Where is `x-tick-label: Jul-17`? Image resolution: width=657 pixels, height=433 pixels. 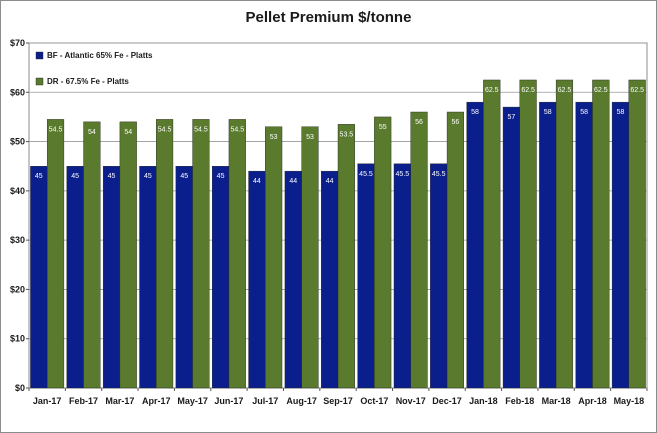 x-tick-label: Jul-17 is located at coordinates (265, 401).